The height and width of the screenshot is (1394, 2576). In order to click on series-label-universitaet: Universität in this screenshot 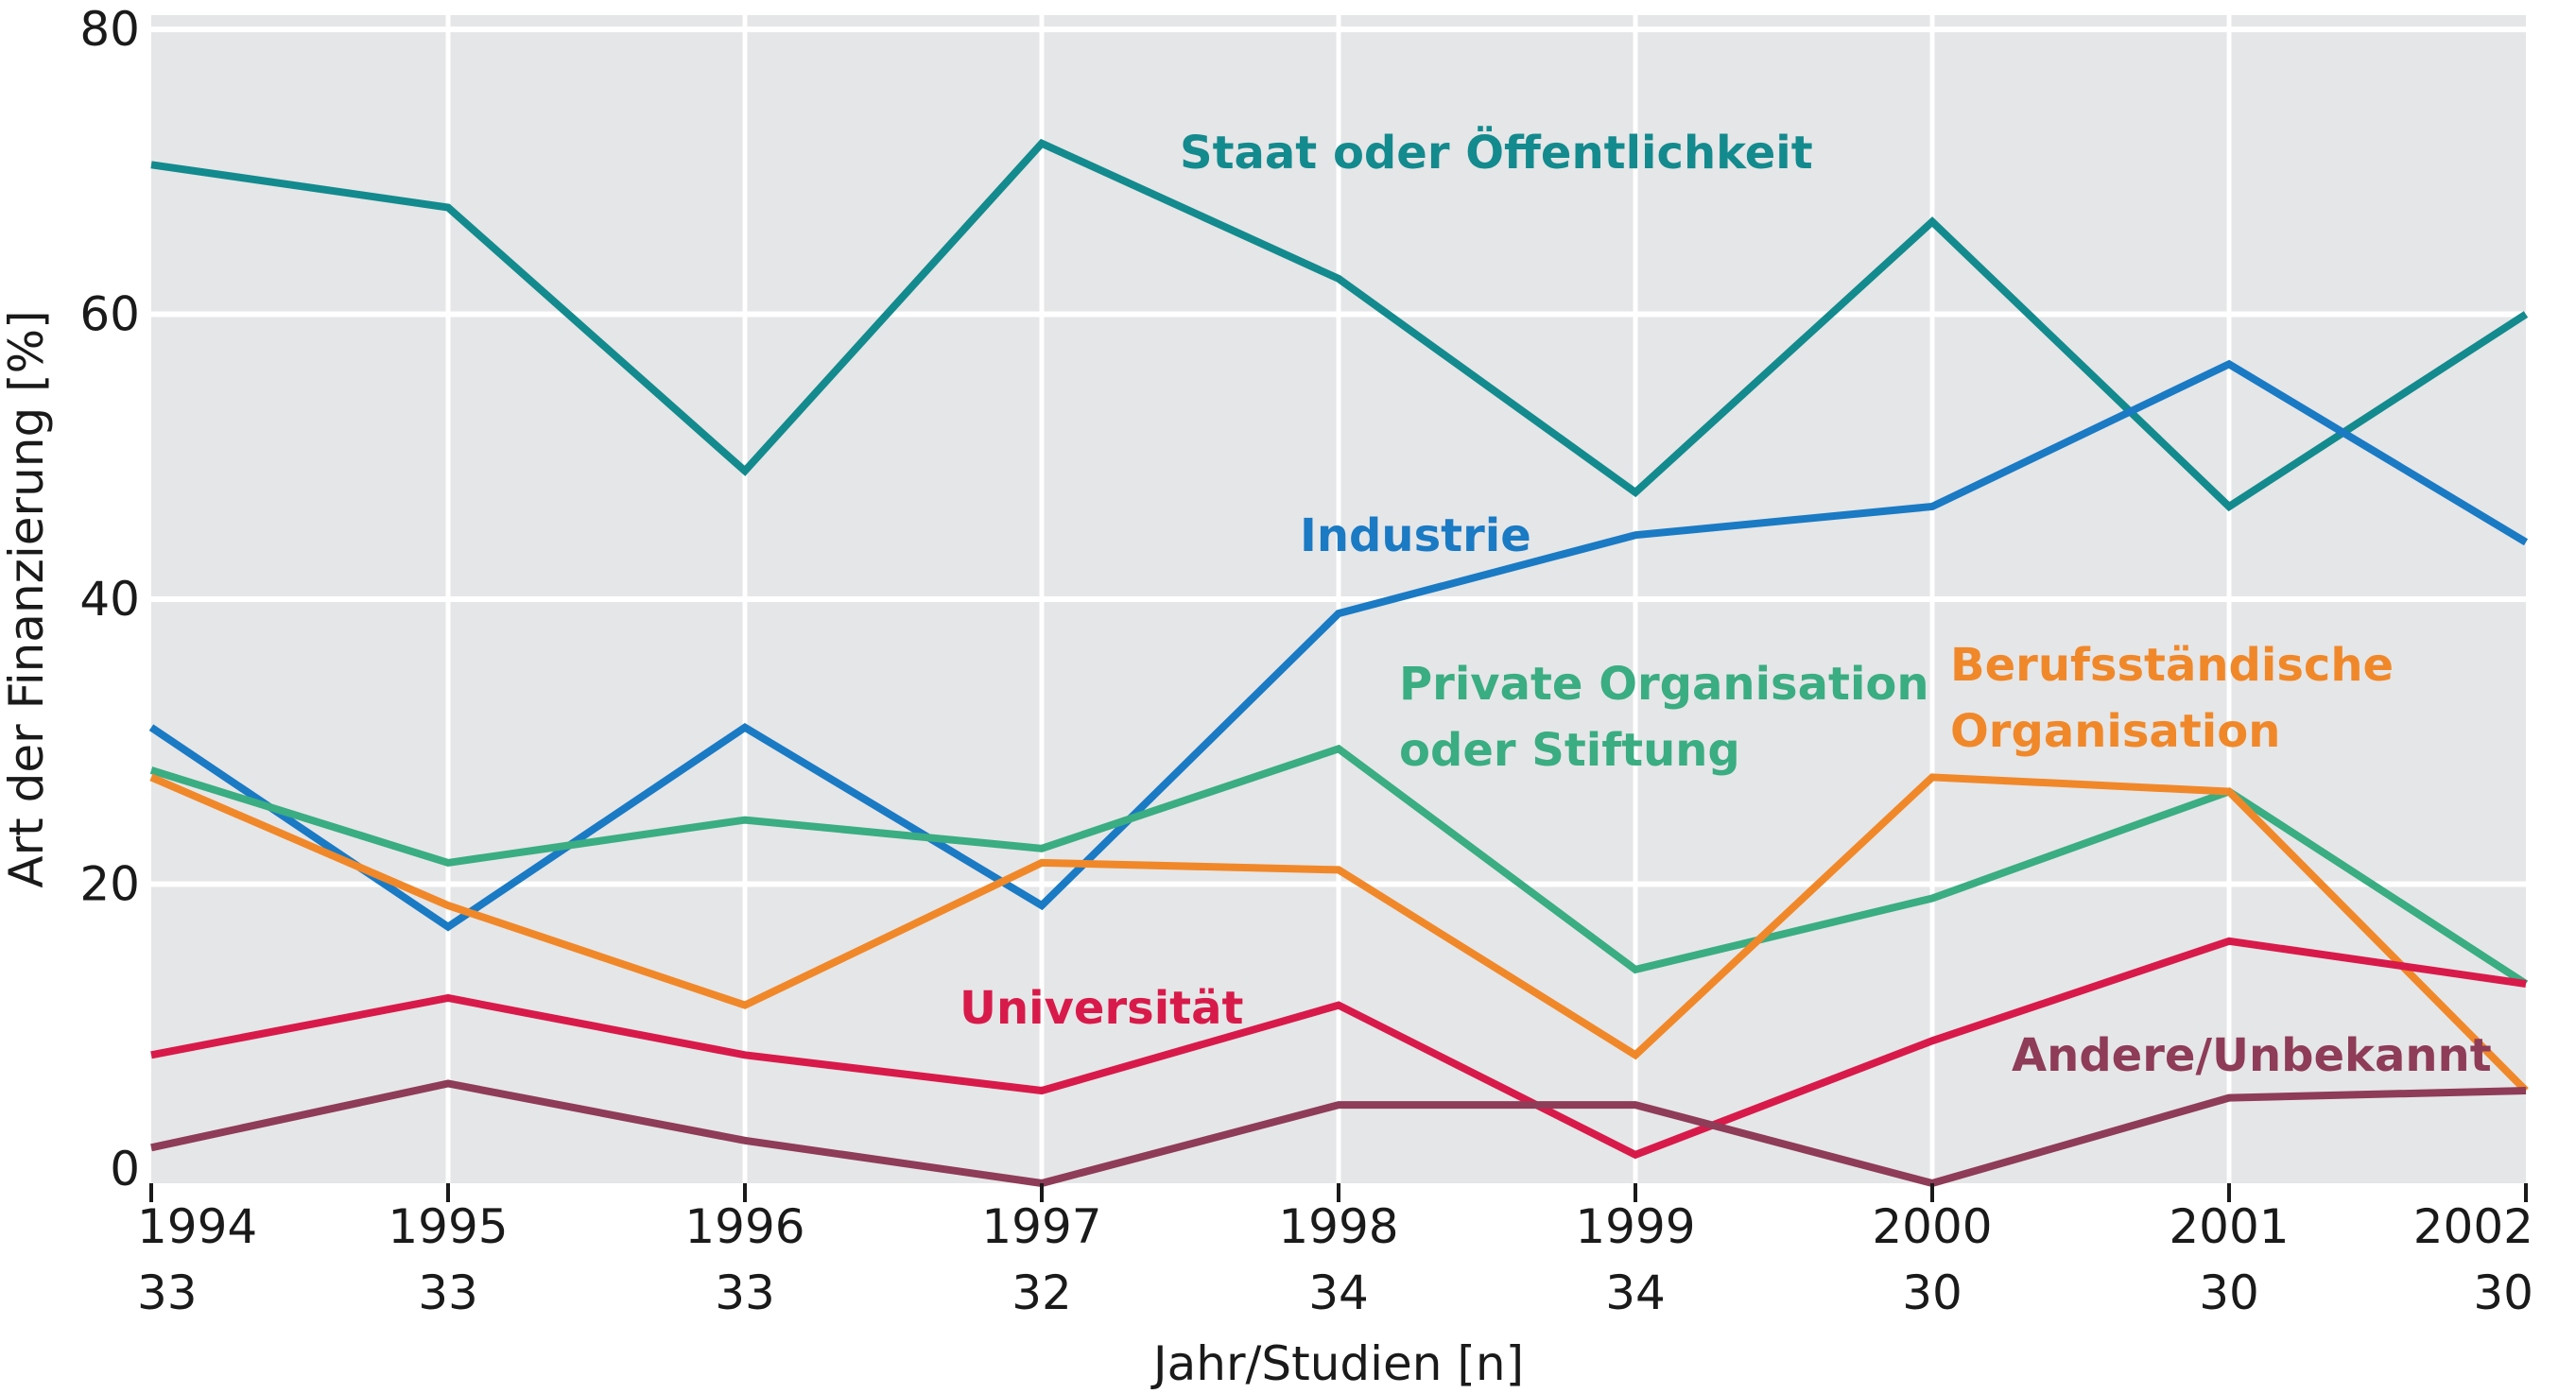, I will do `click(1101, 1008)`.